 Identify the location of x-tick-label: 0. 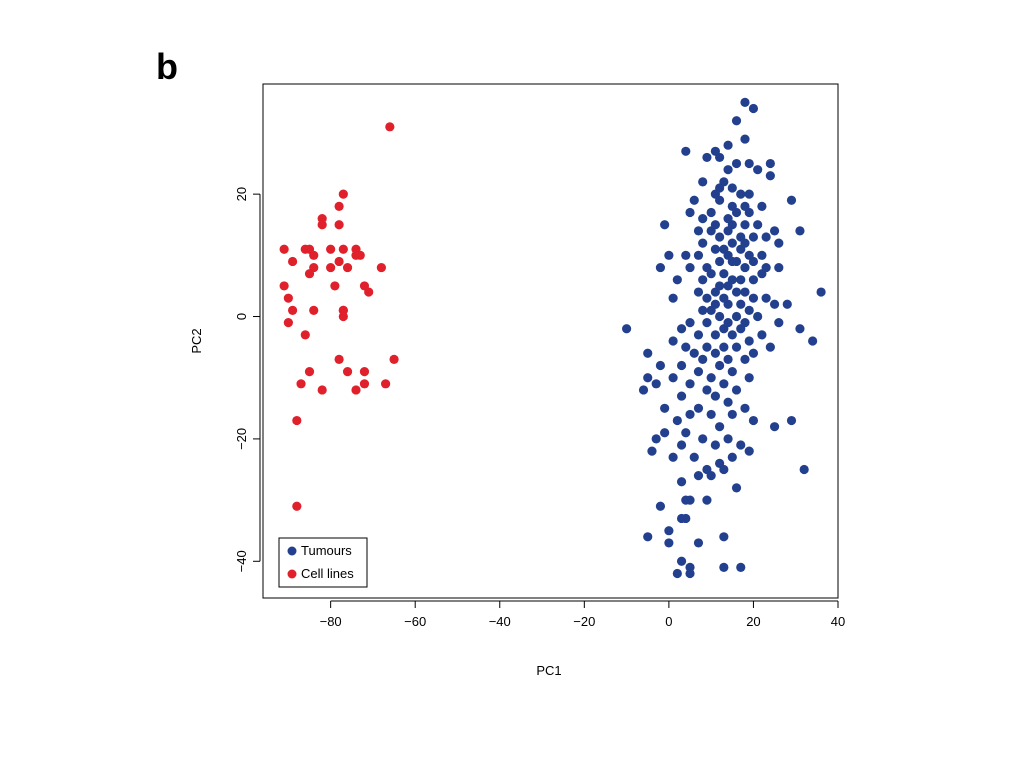
(668, 621).